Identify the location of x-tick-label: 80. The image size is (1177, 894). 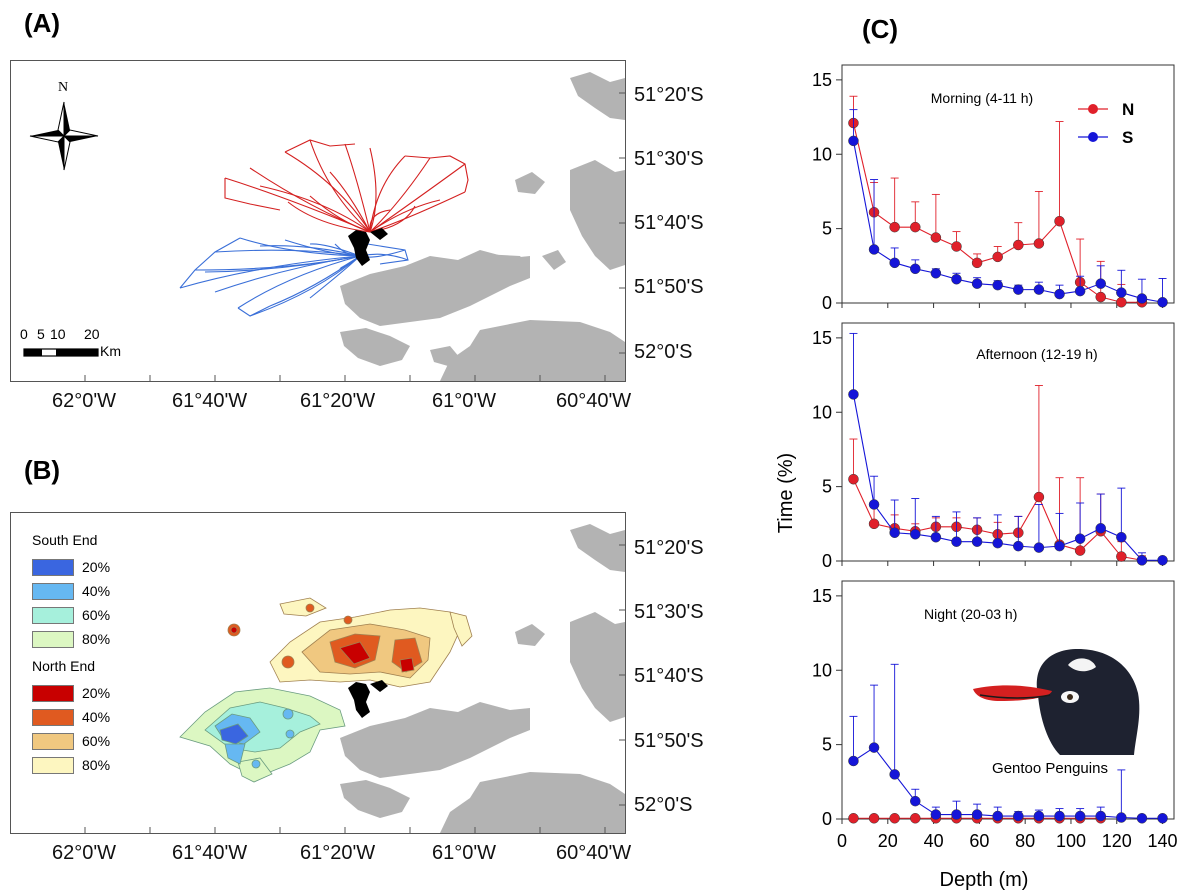
(1025, 841).